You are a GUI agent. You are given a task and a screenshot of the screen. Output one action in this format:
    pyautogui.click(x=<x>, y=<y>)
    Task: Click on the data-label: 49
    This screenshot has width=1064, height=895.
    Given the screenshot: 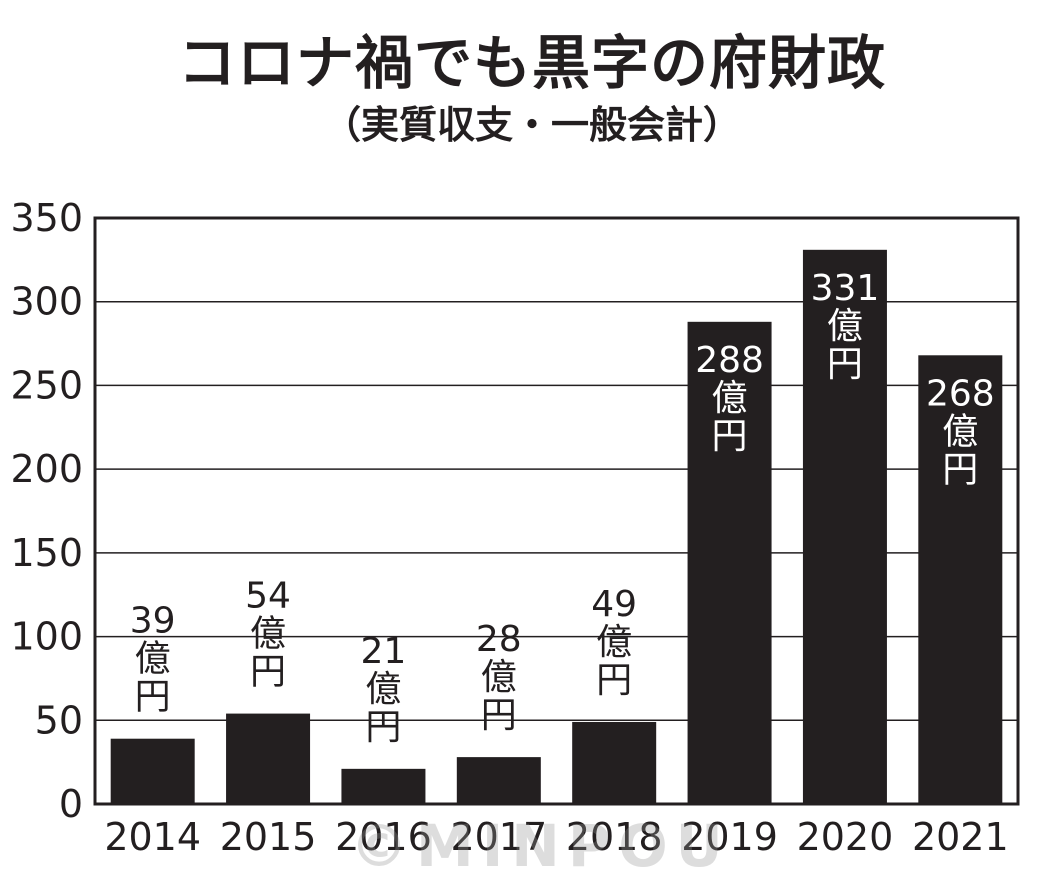 What is the action you would take?
    pyautogui.click(x=614, y=604)
    